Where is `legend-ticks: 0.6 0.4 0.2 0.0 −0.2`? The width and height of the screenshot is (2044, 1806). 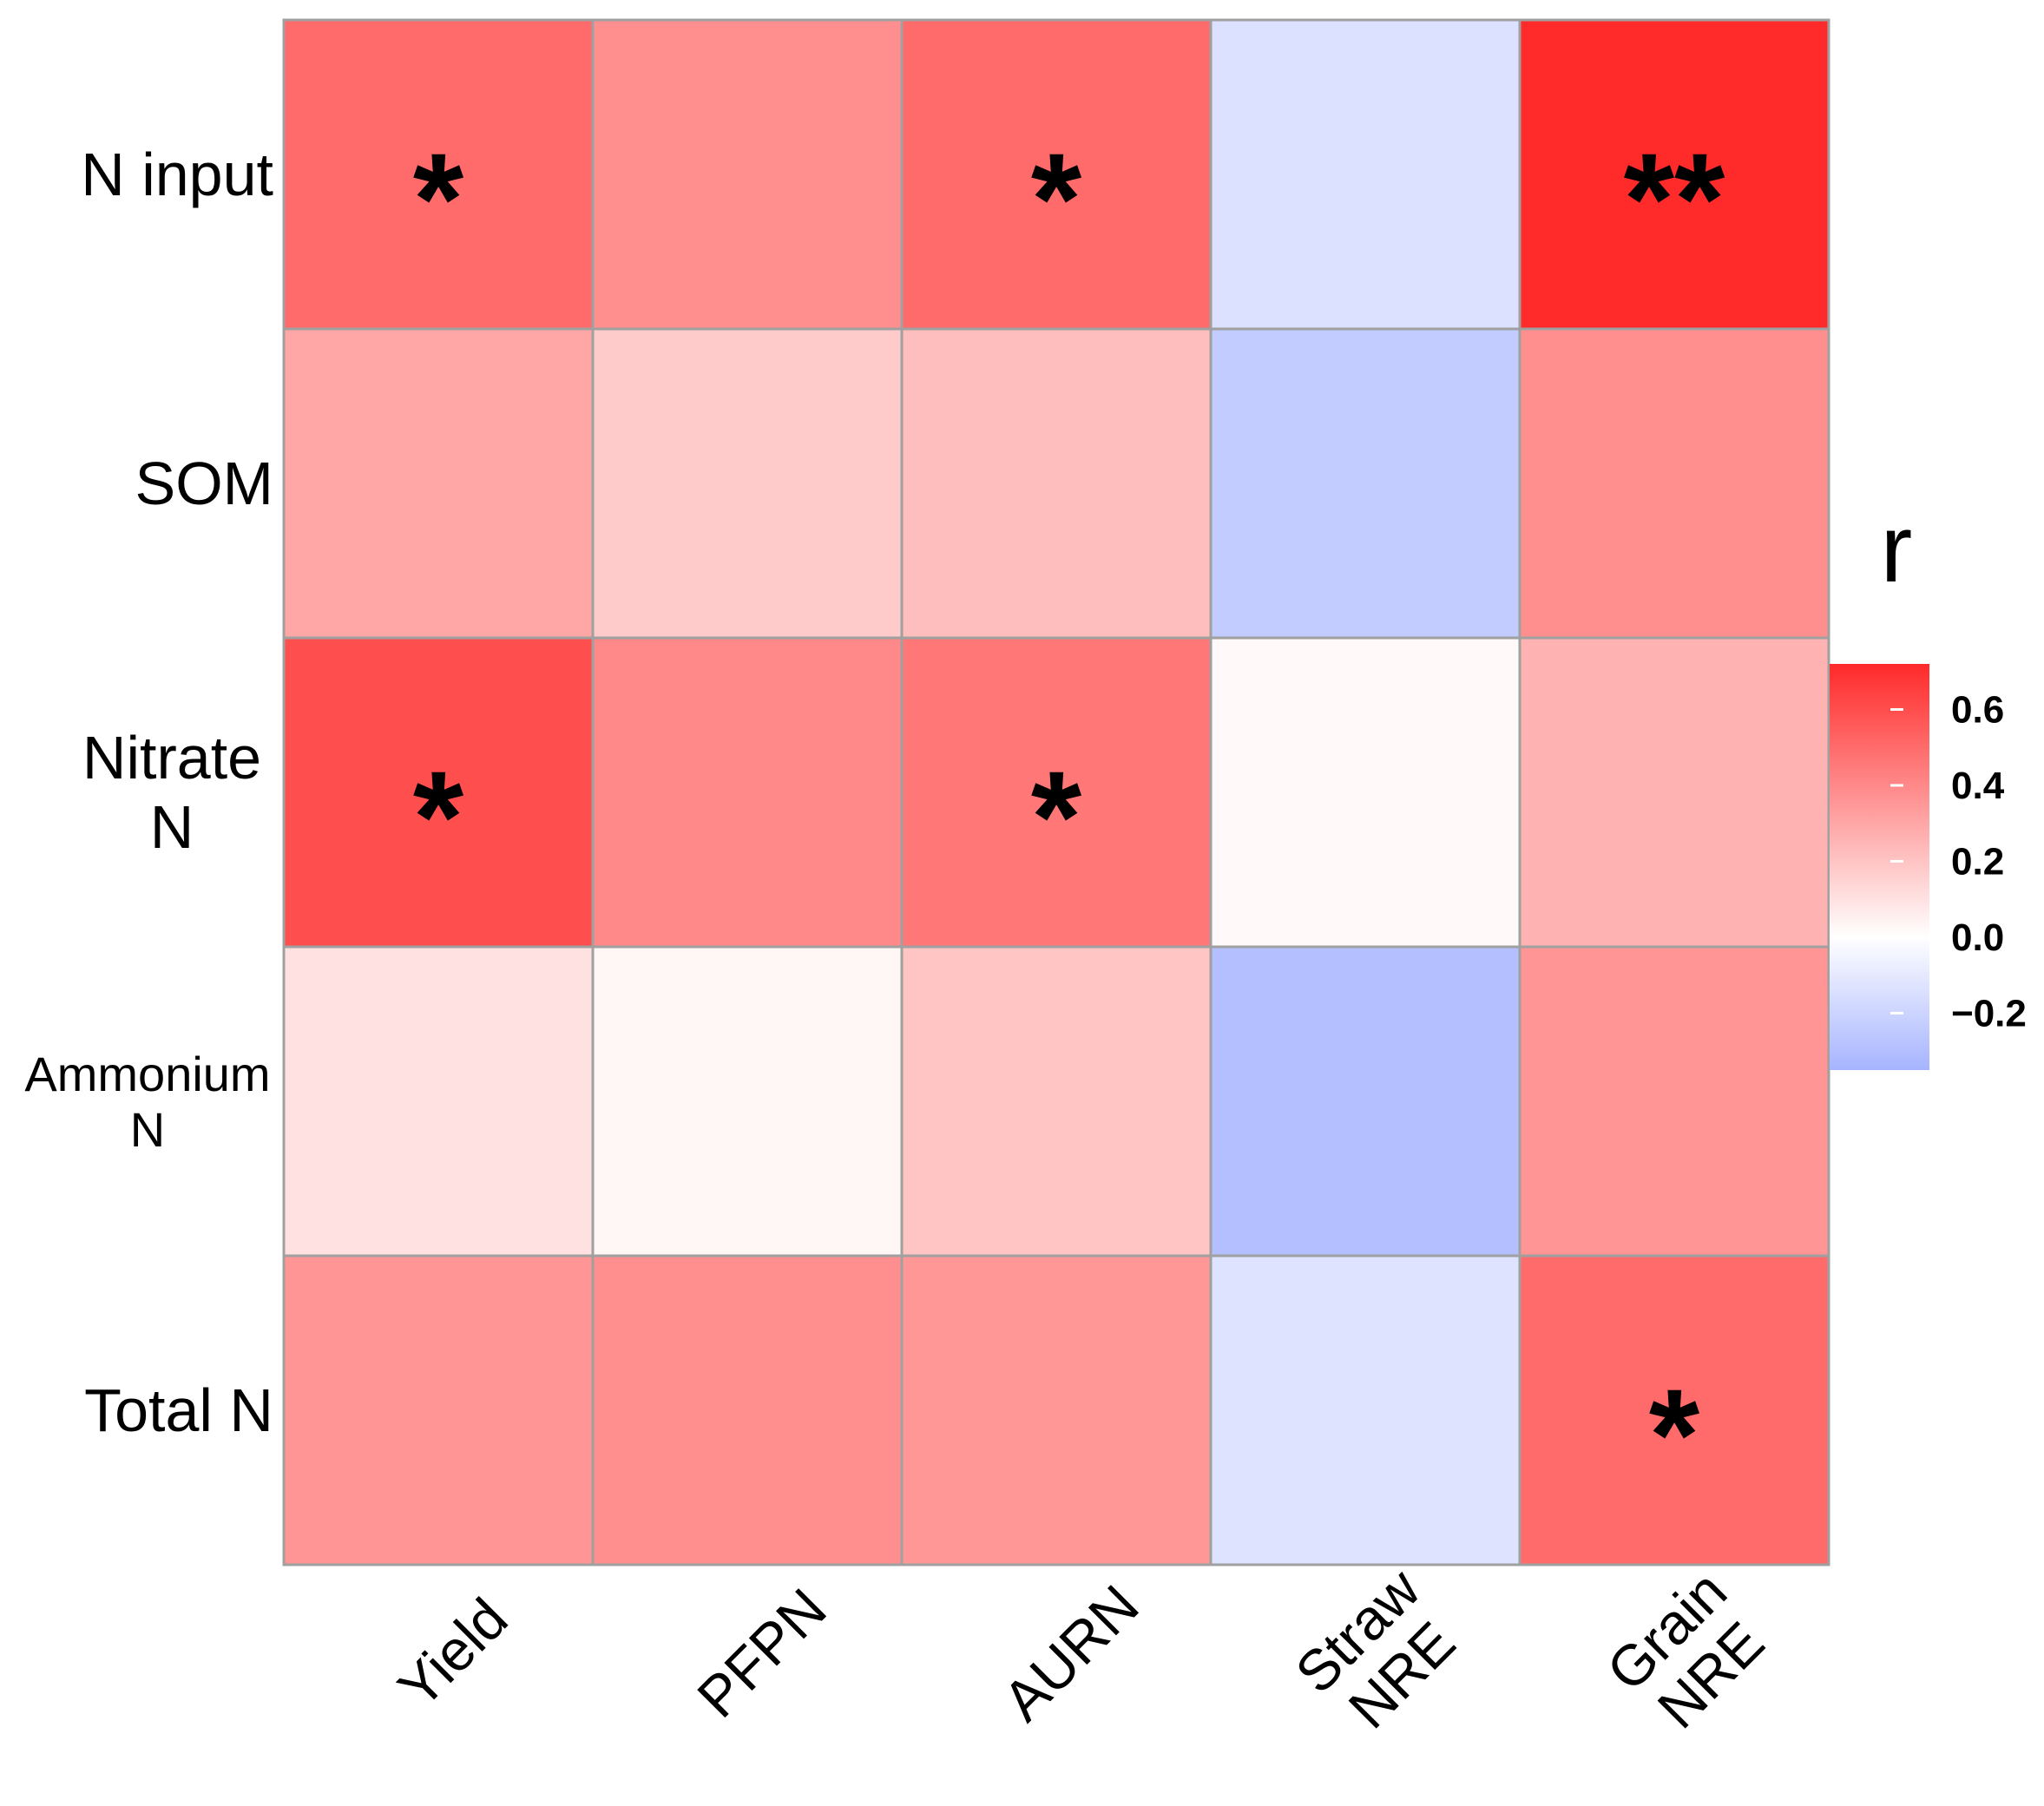
legend-ticks: 0.6 0.4 0.2 0.0 −0.2 is located at coordinates (1958, 861).